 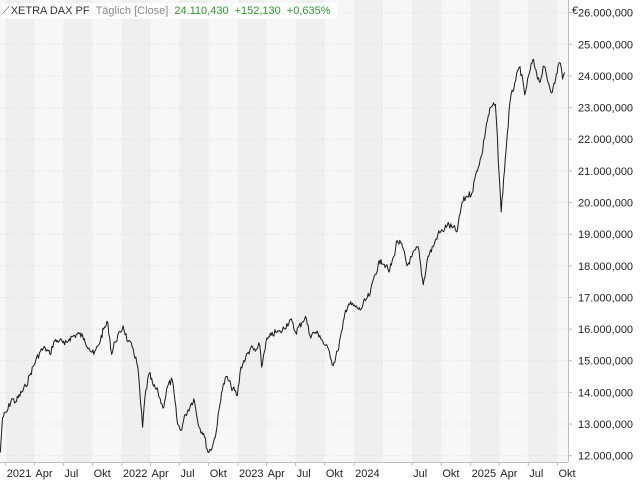 What do you see at coordinates (605, 393) in the screenshot?
I see `y-tick-label: 14.000,000` at bounding box center [605, 393].